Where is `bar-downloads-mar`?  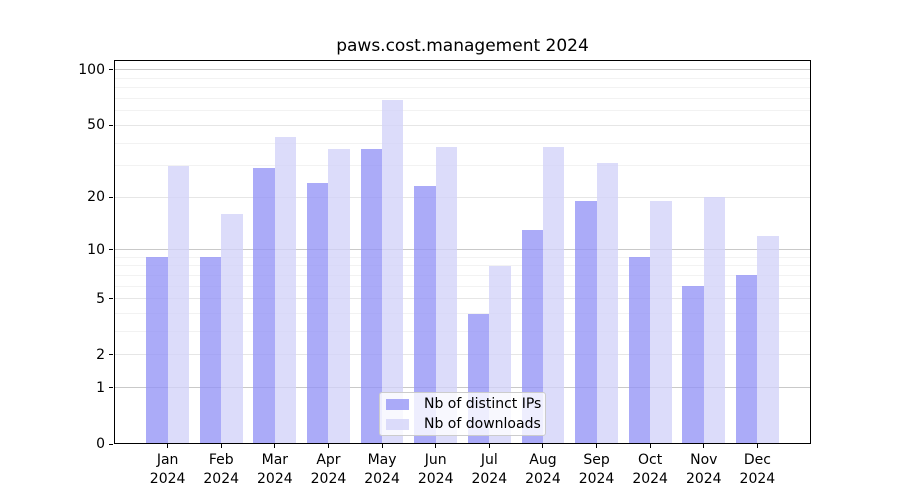 bar-downloads-mar is located at coordinates (285, 290).